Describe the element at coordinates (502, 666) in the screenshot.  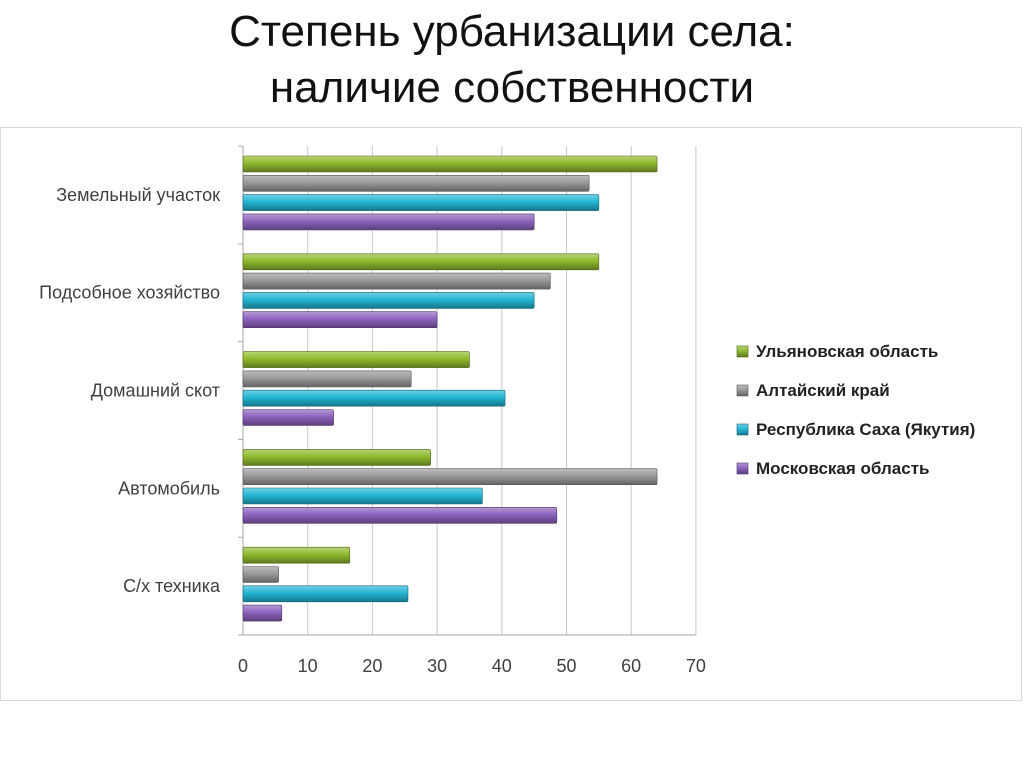
I see `x-tick-label-40: 40` at that location.